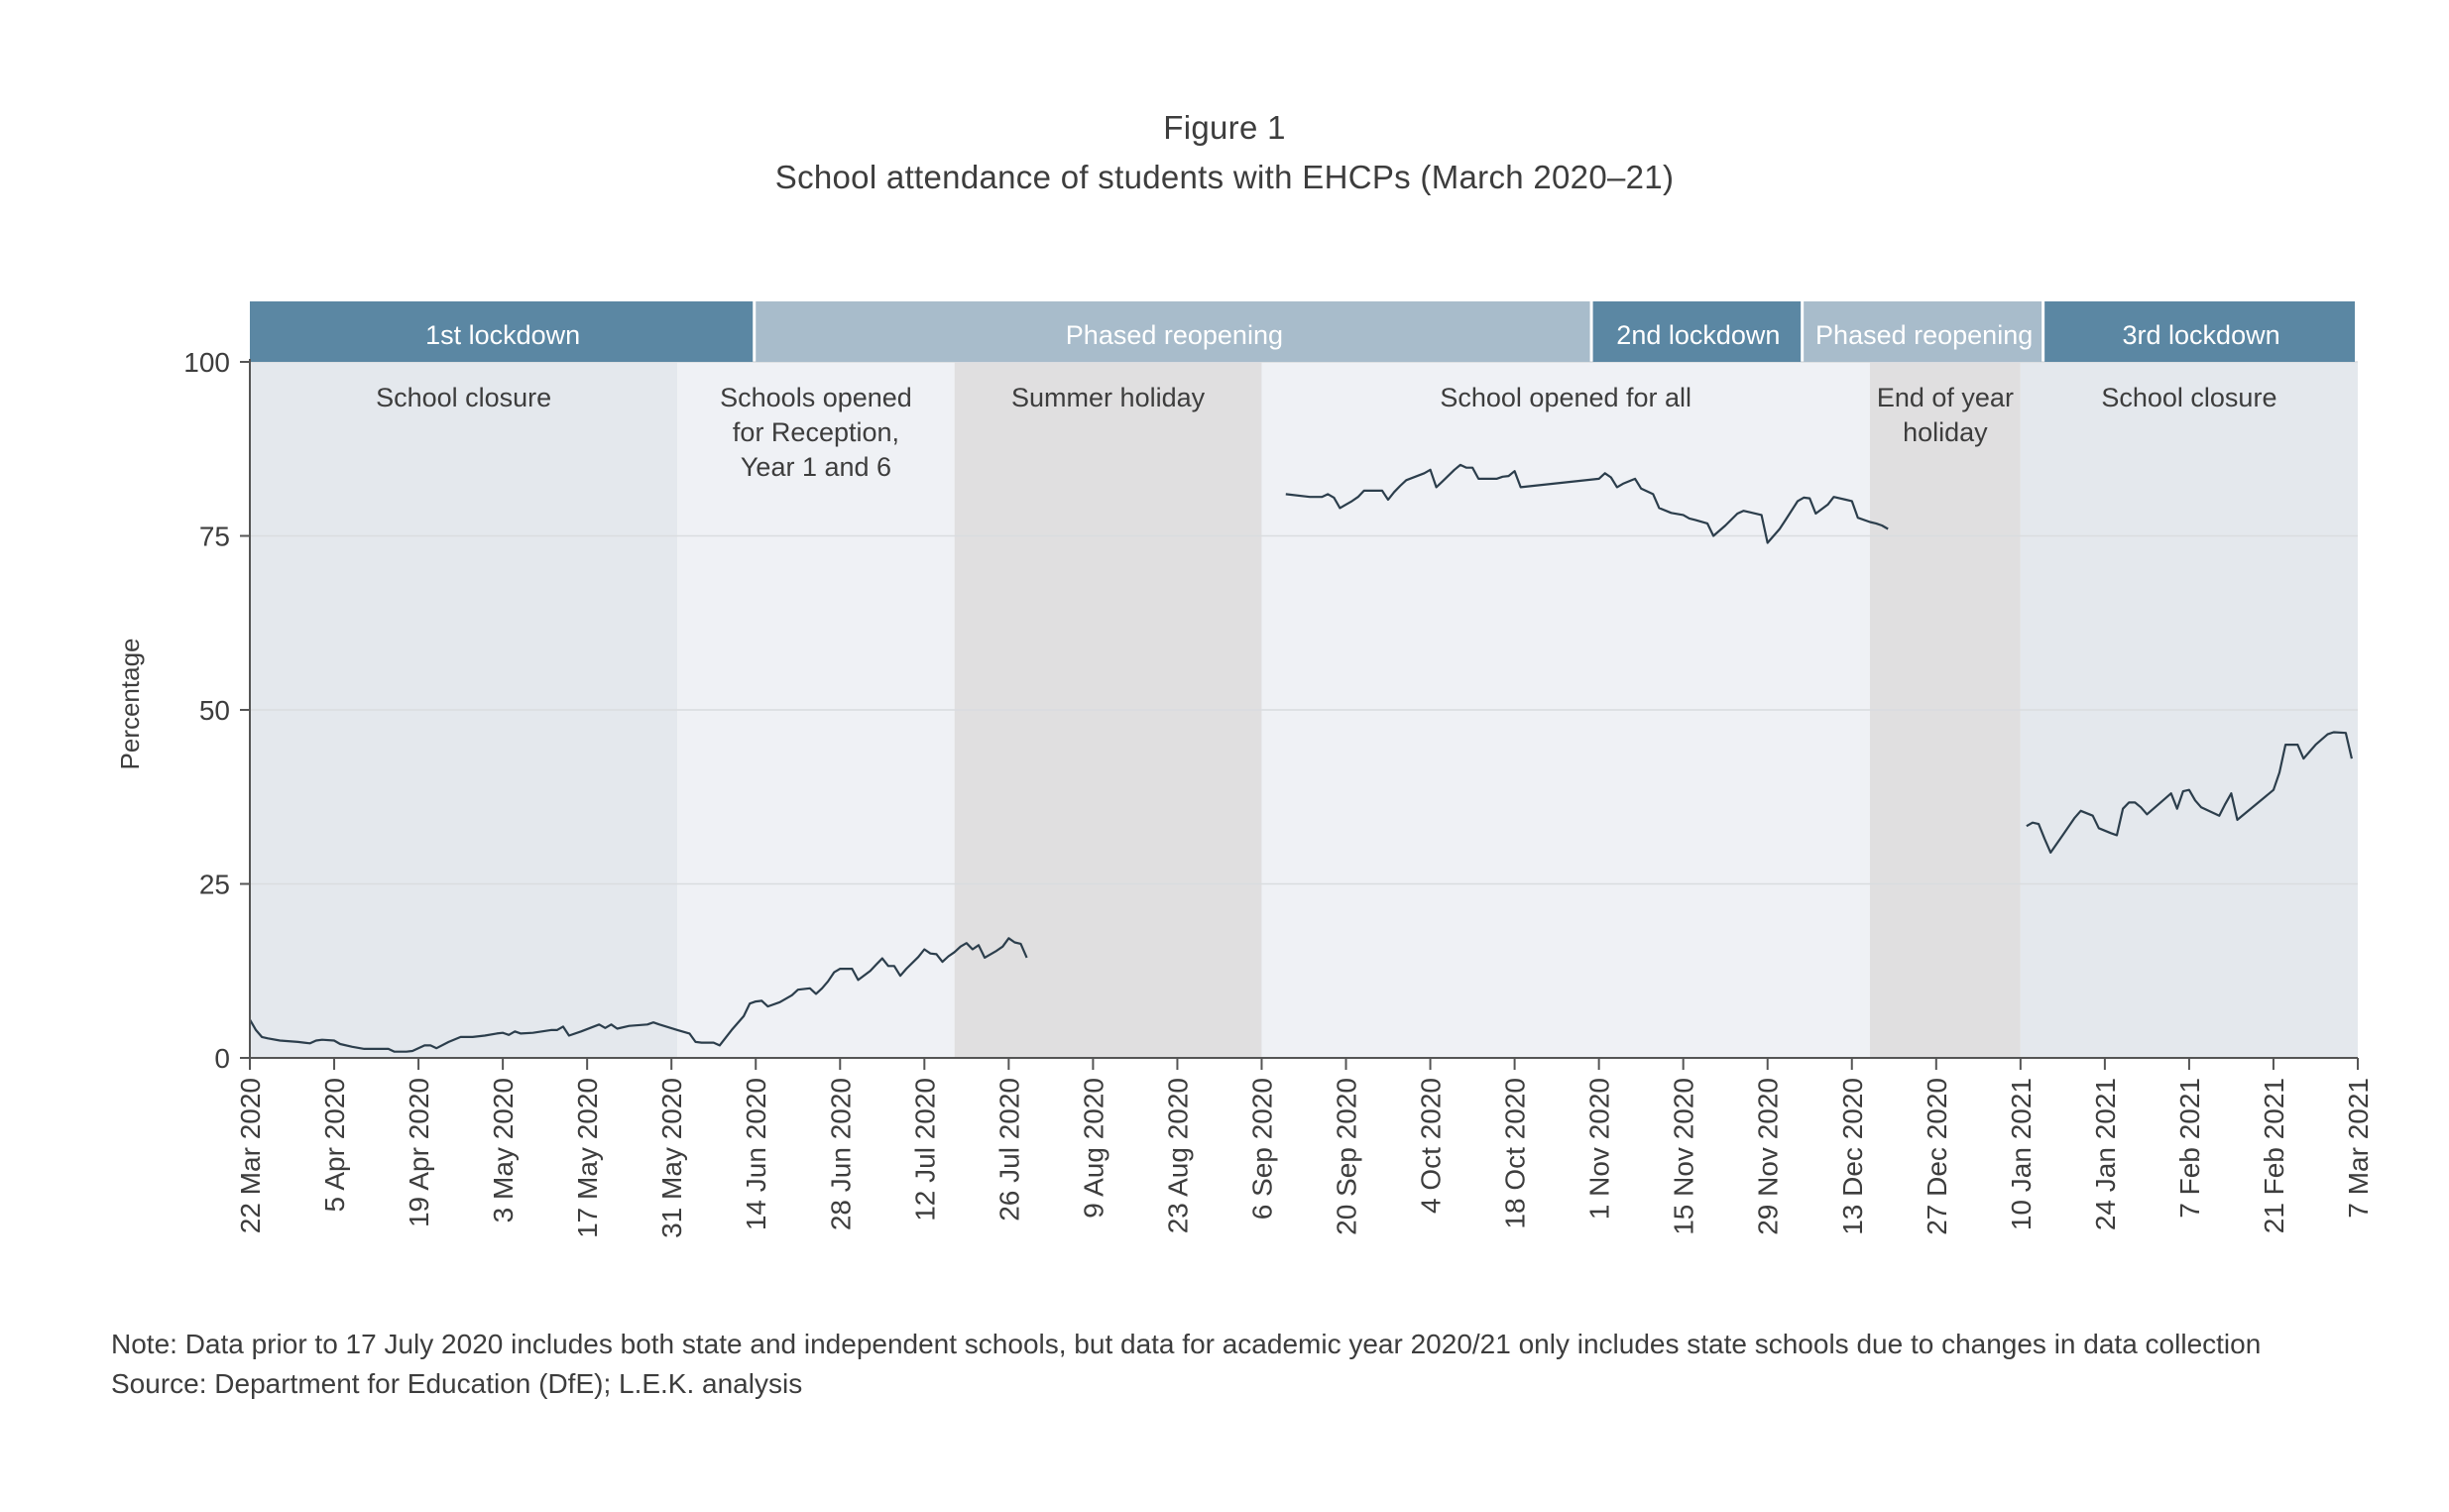 The height and width of the screenshot is (1512, 2449). What do you see at coordinates (1768, 1156) in the screenshot?
I see `x-tick-label-18: 29 Nov 2020` at bounding box center [1768, 1156].